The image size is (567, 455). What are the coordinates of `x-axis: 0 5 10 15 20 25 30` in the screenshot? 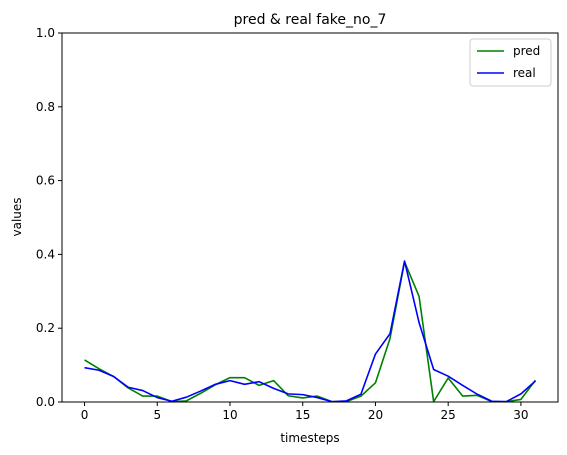 It's located at (305, 412).